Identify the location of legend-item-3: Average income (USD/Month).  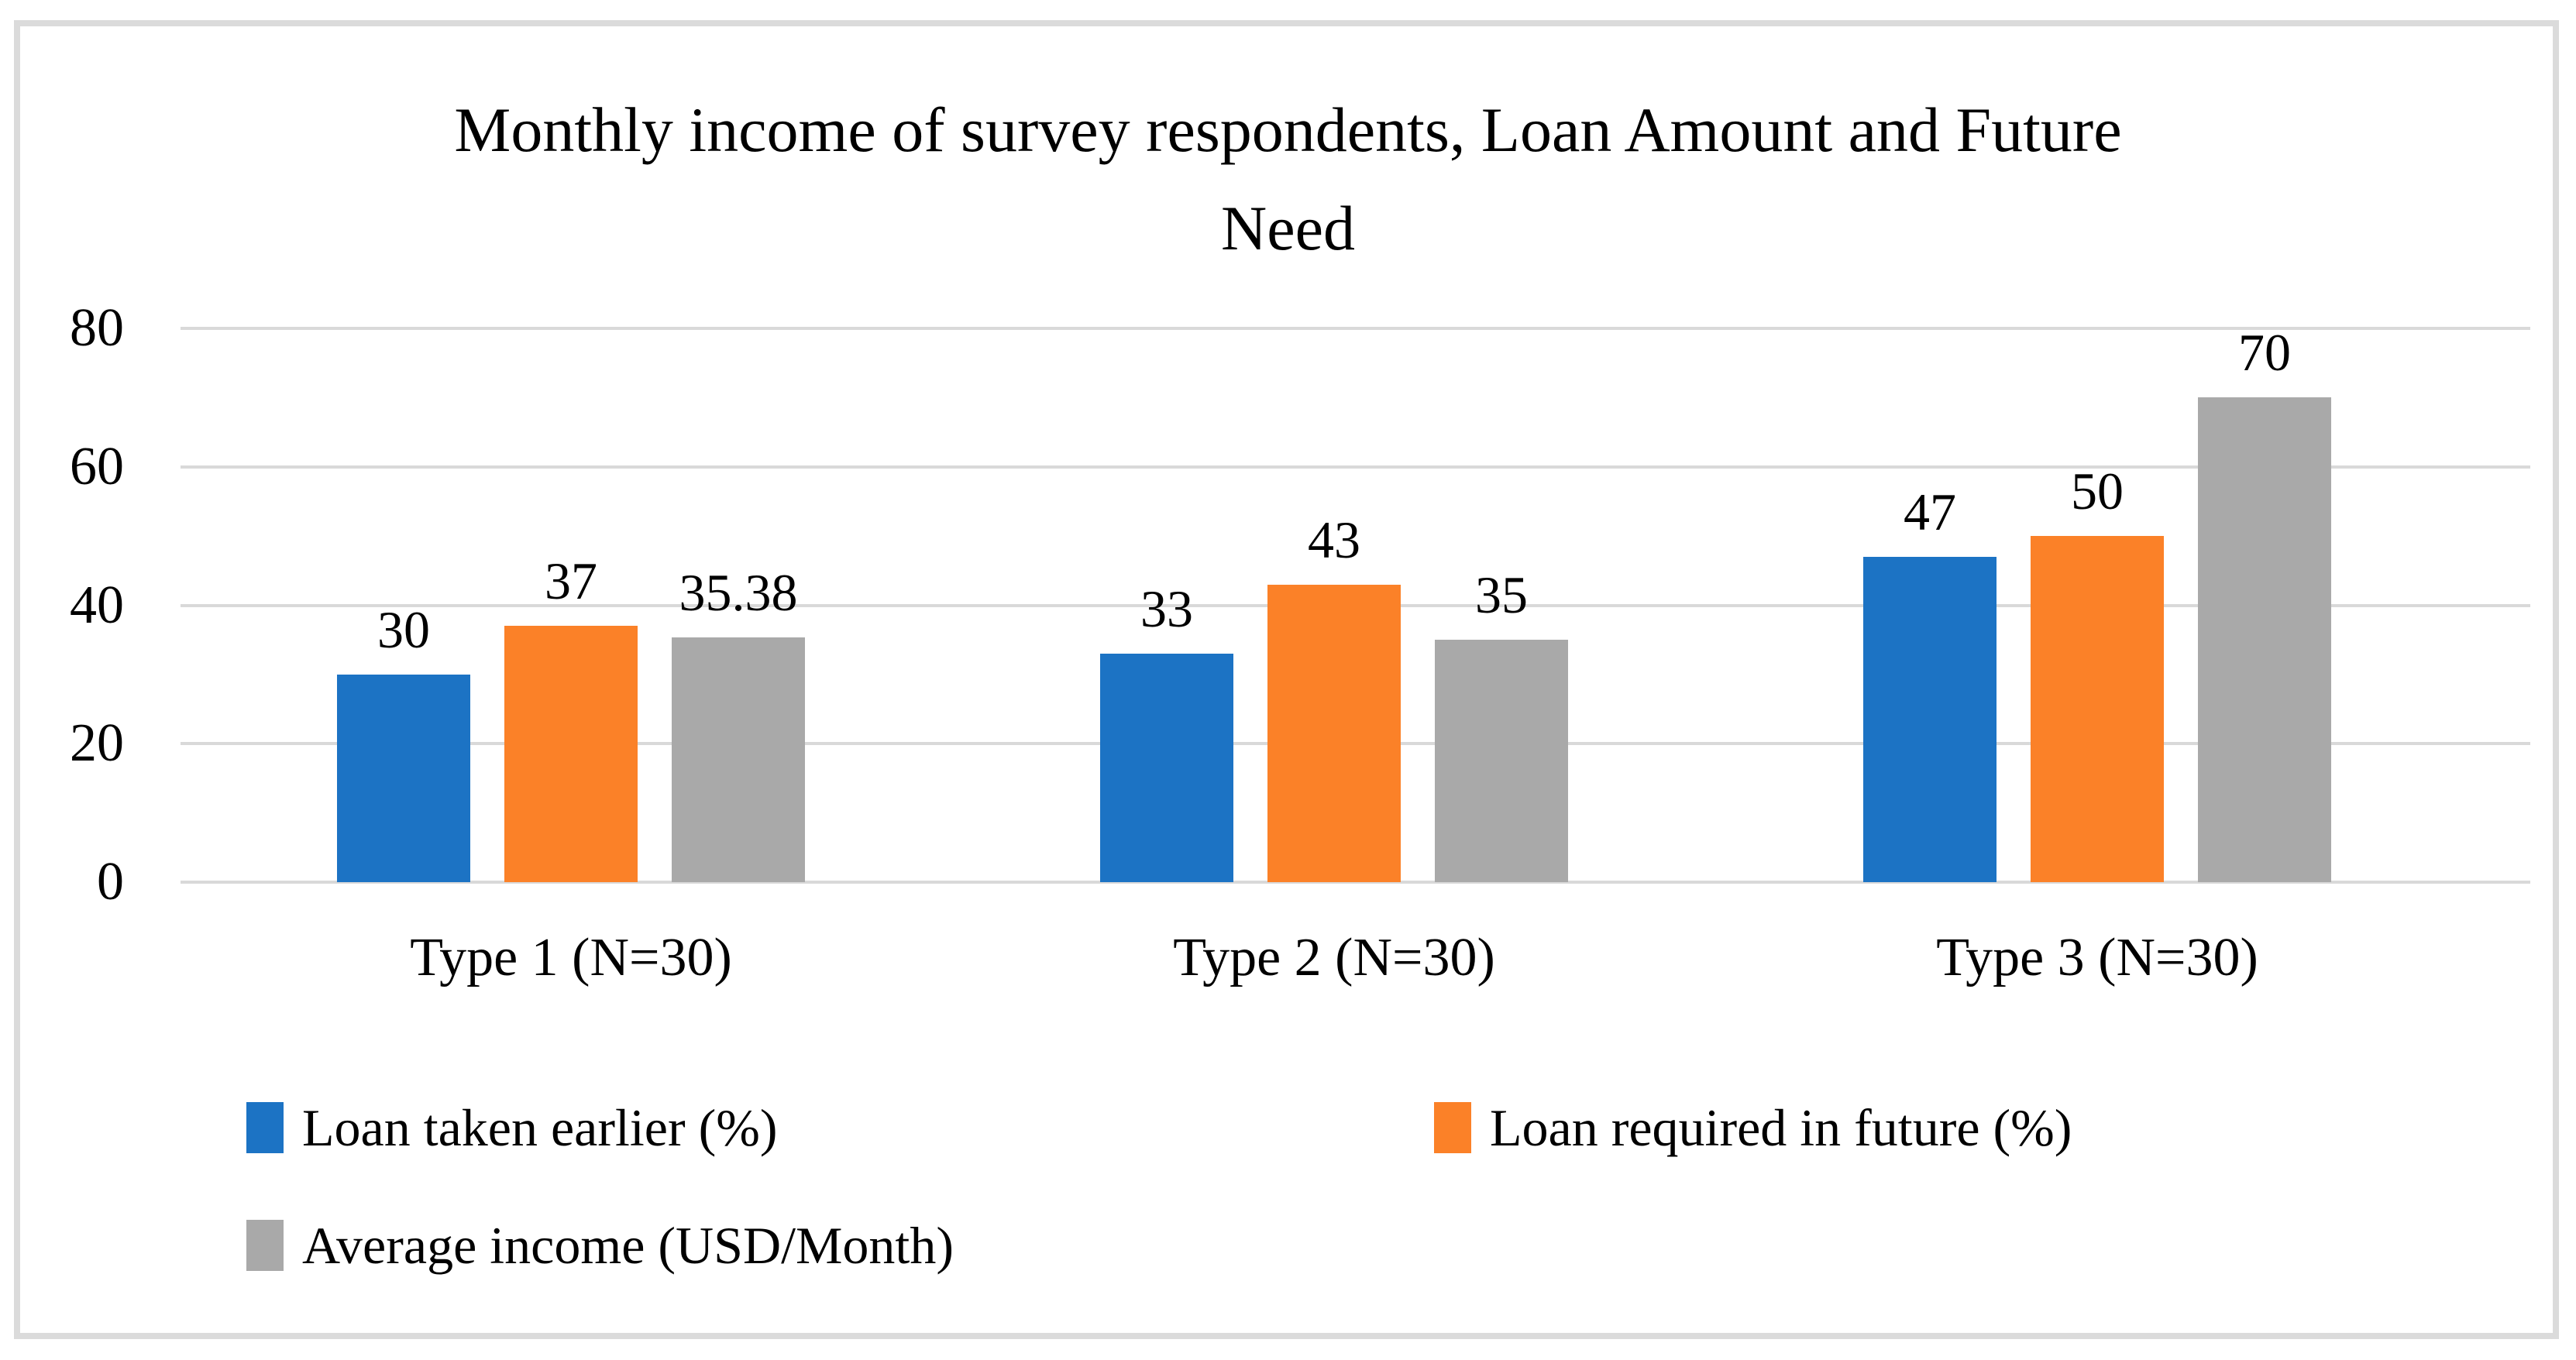
(600, 1245).